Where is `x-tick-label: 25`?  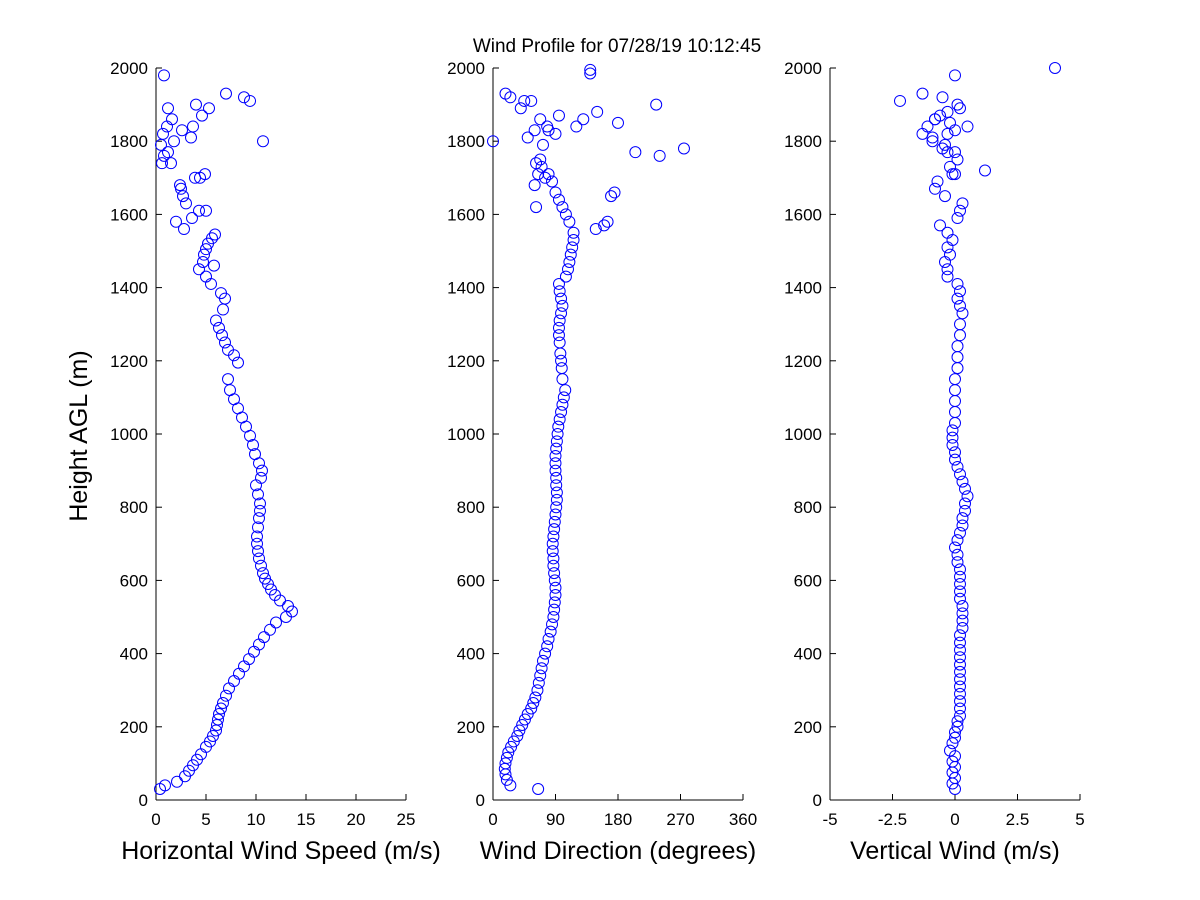
x-tick-label: 25 is located at coordinates (406, 819).